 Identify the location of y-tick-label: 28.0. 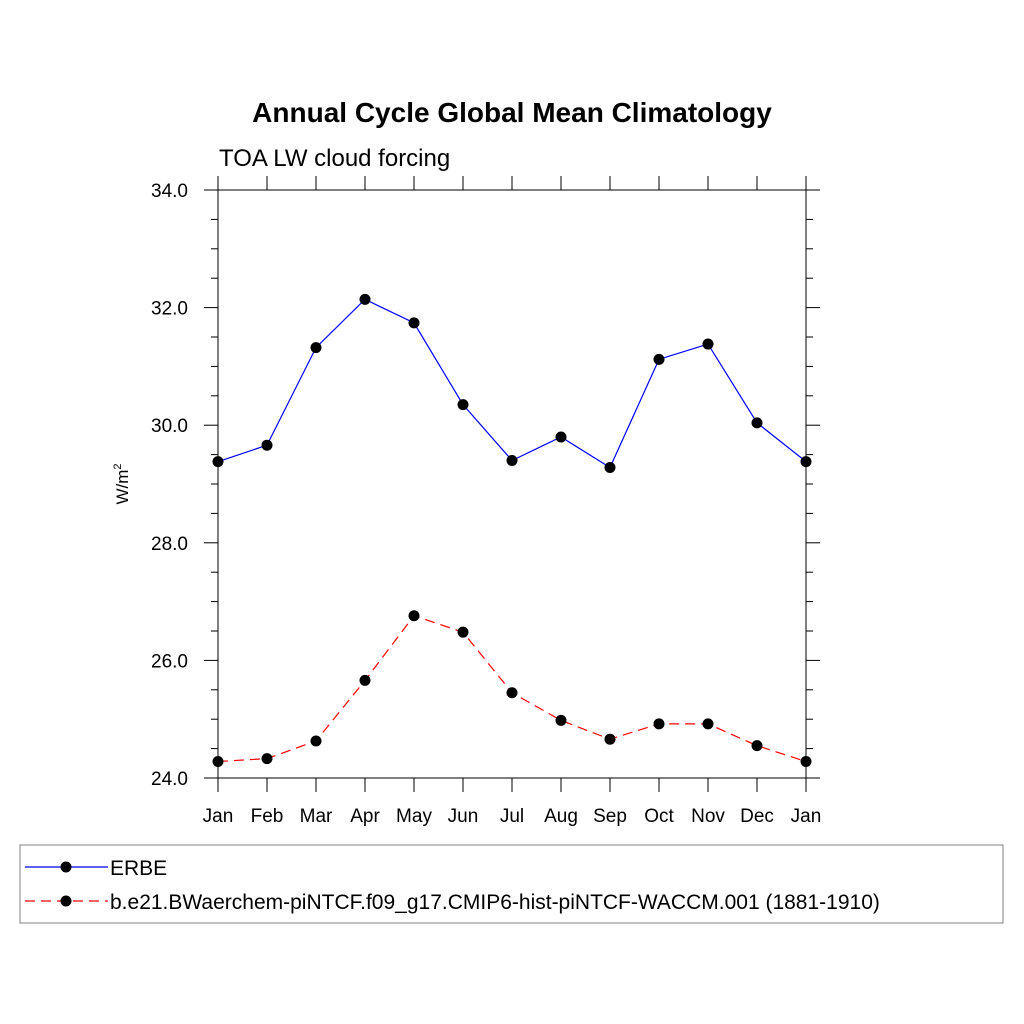
(169, 544).